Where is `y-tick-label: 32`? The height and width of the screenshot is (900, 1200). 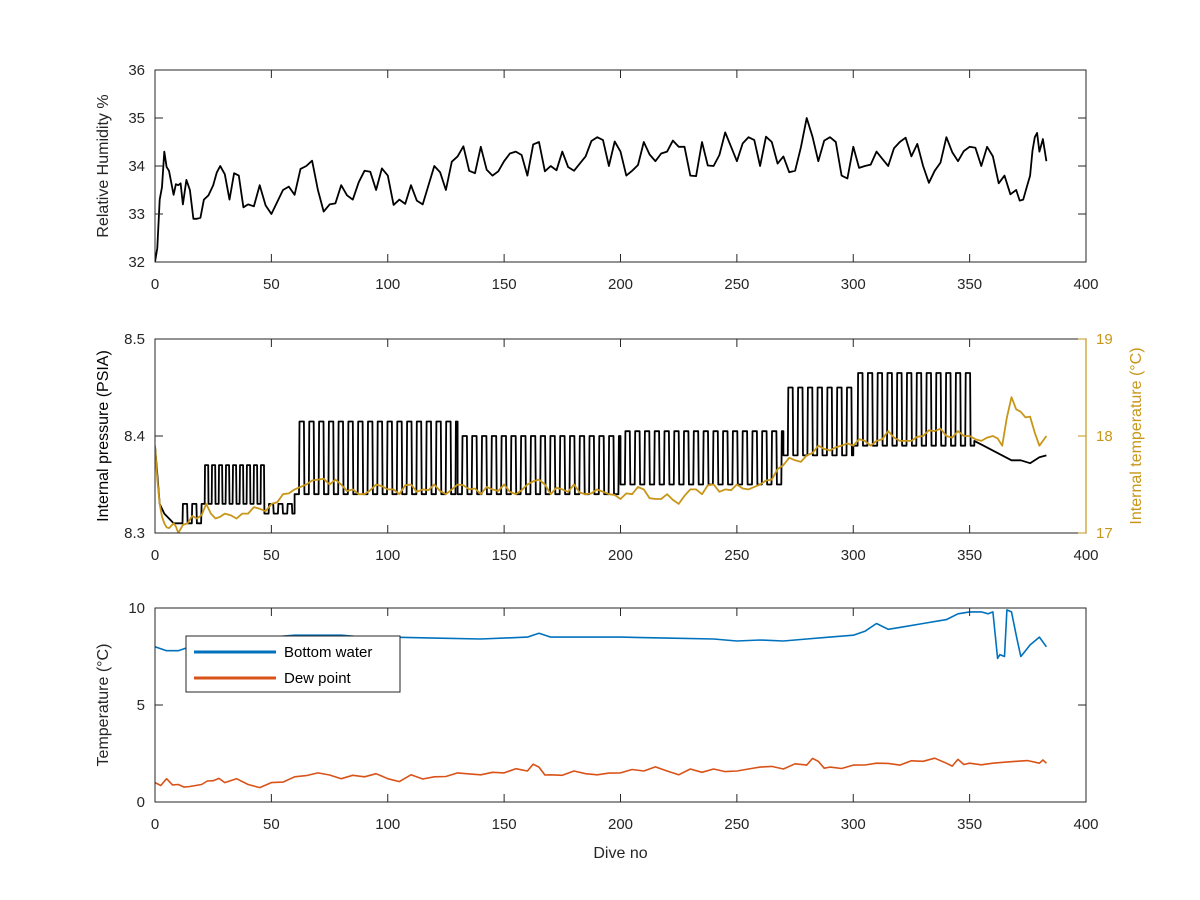
y-tick-label: 32 is located at coordinates (136, 262).